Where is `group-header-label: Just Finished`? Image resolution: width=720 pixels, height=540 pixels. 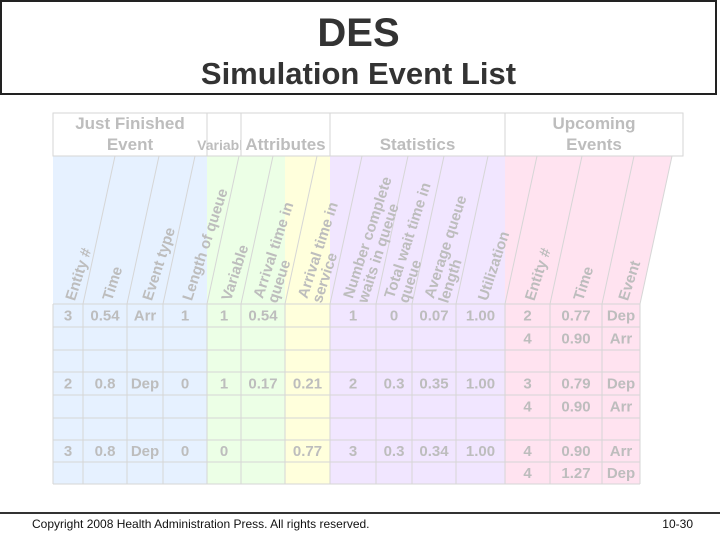
group-header-label: Just Finished is located at coordinates (130, 123).